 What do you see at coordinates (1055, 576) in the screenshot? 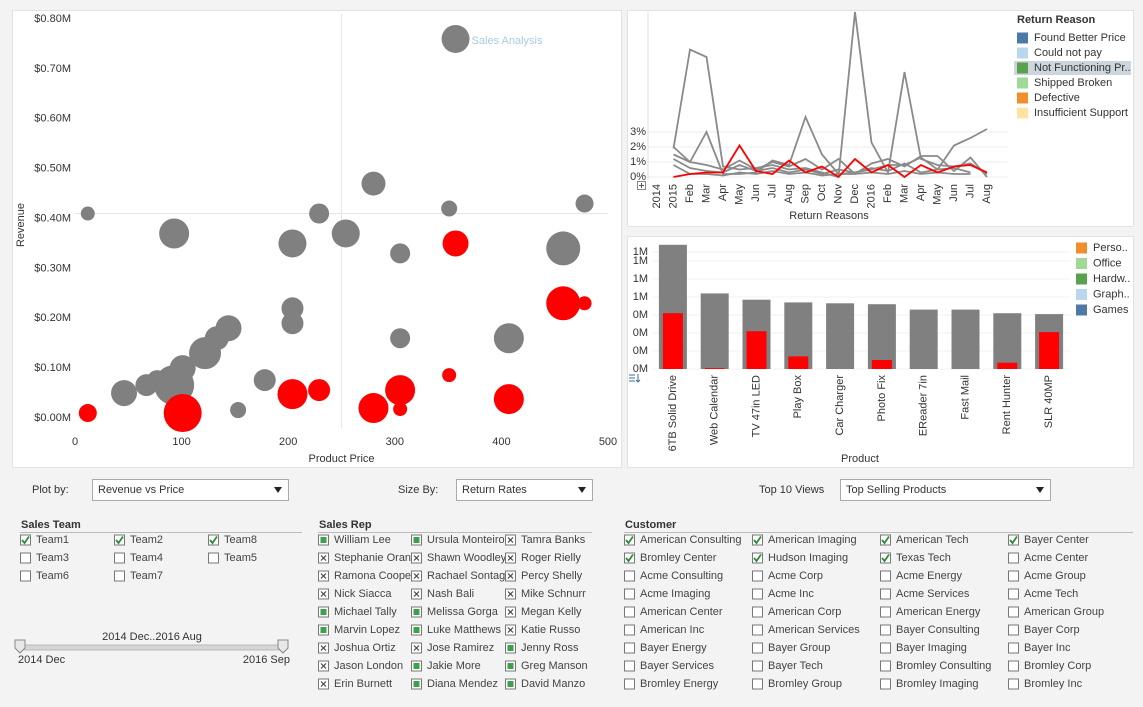
I see `checkbox-label: Acme Group` at bounding box center [1055, 576].